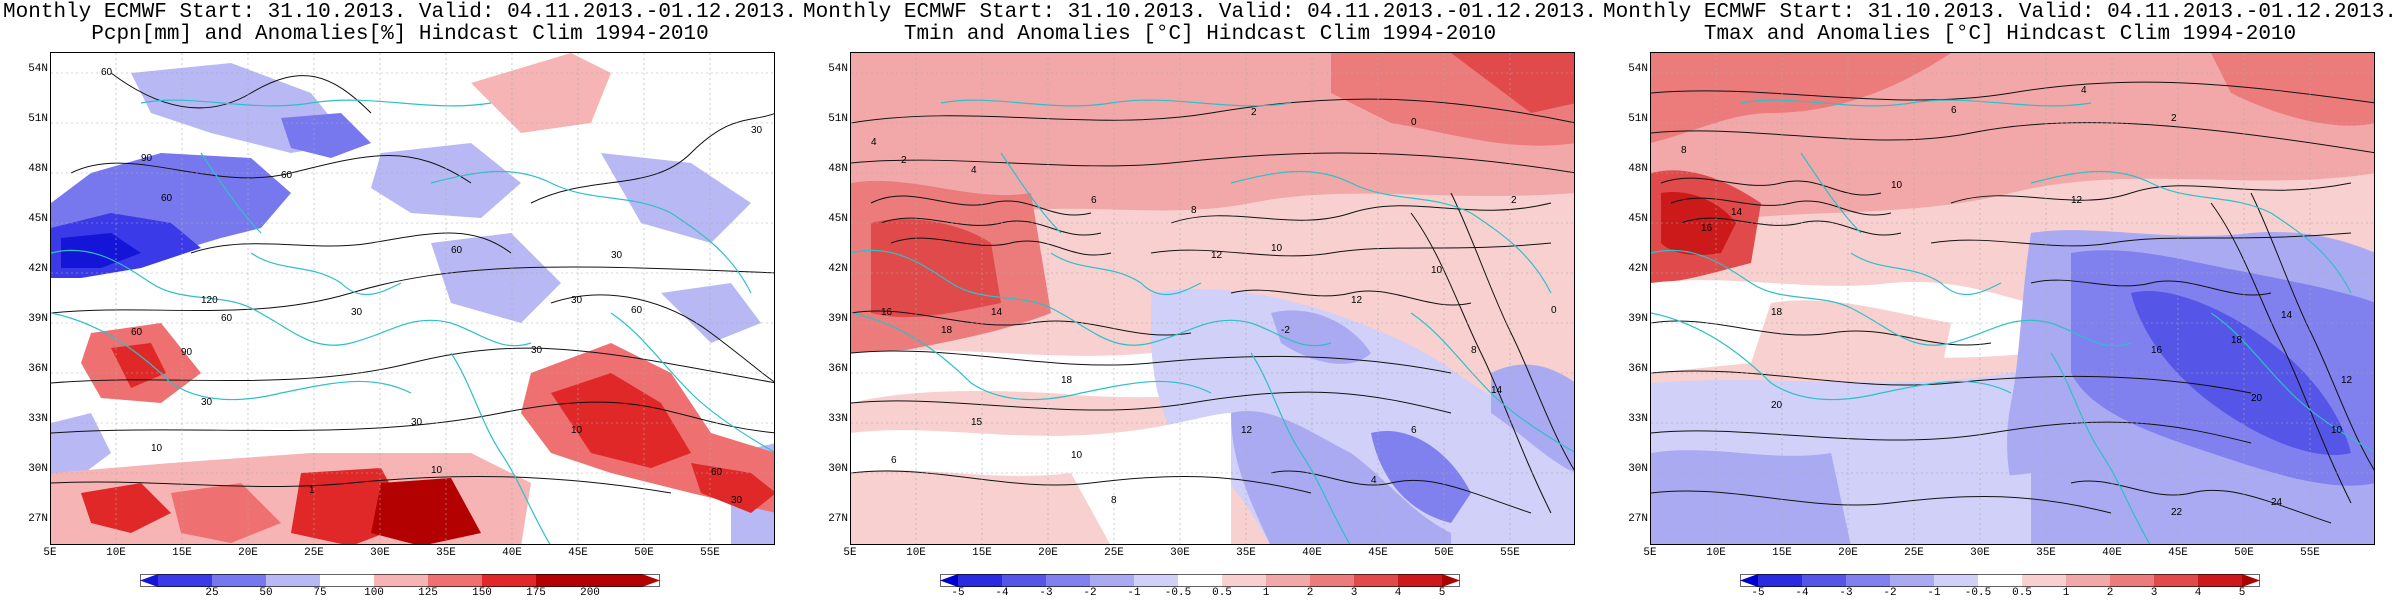 This screenshot has height=600, width=2400. I want to click on contour-label: 120, so click(209, 300).